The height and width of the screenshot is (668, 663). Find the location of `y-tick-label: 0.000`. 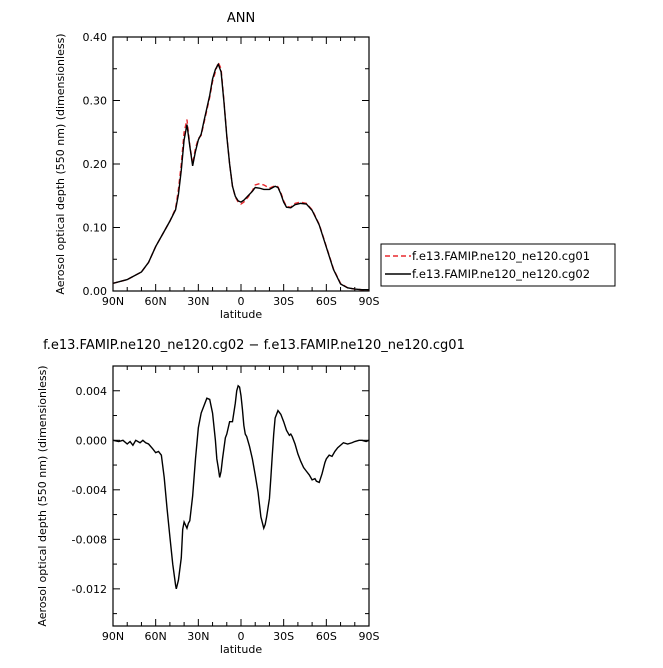

y-tick-label: 0.000 is located at coordinates (92, 440).